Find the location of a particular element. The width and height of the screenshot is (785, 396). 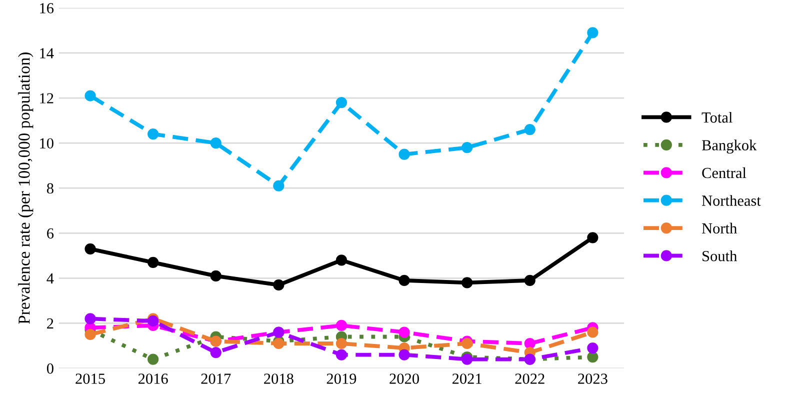

x-tick-label: 2021 is located at coordinates (467, 379).